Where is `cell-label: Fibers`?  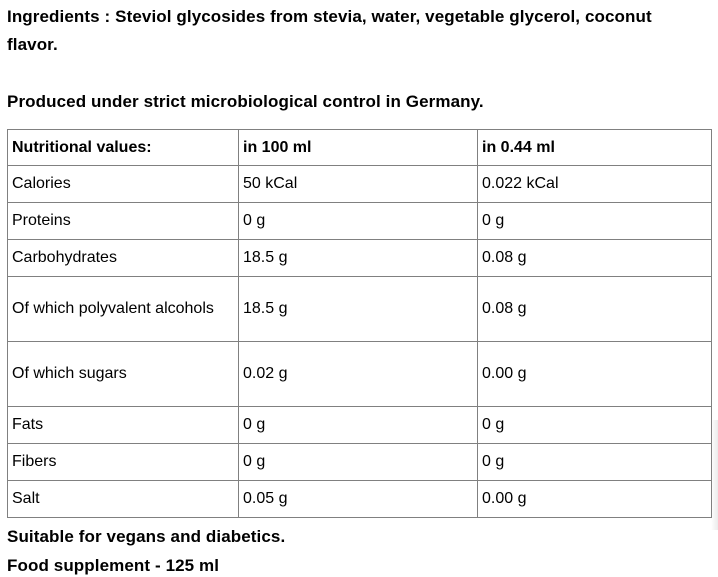 cell-label: Fibers is located at coordinates (123, 462).